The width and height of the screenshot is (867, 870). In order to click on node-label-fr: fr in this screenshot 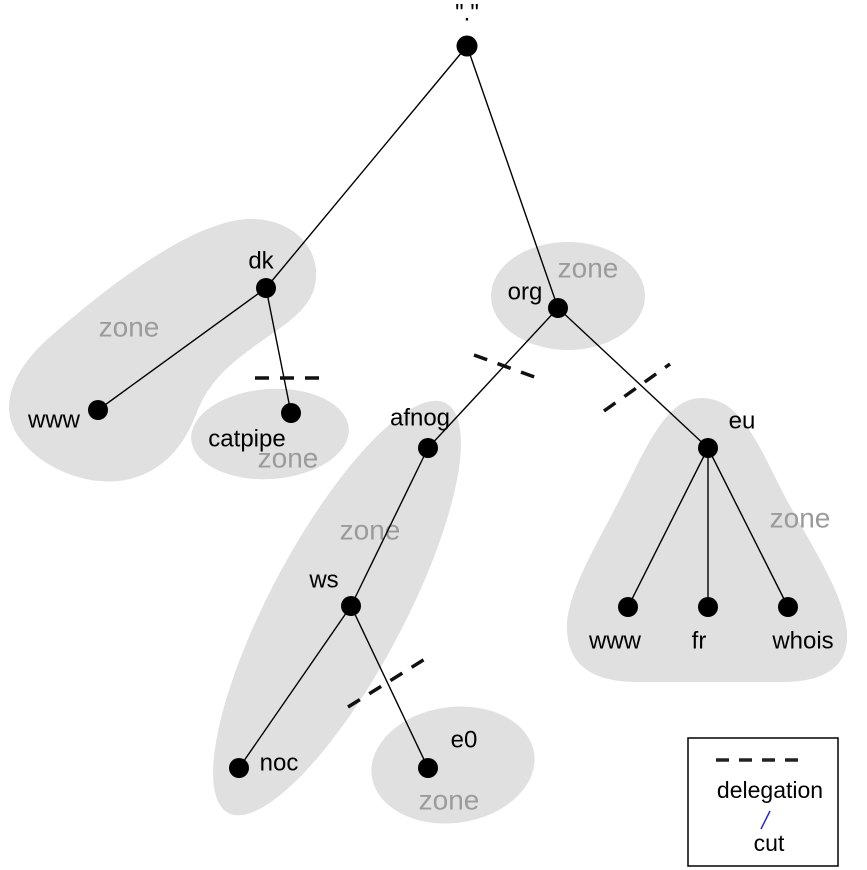, I will do `click(699, 641)`.